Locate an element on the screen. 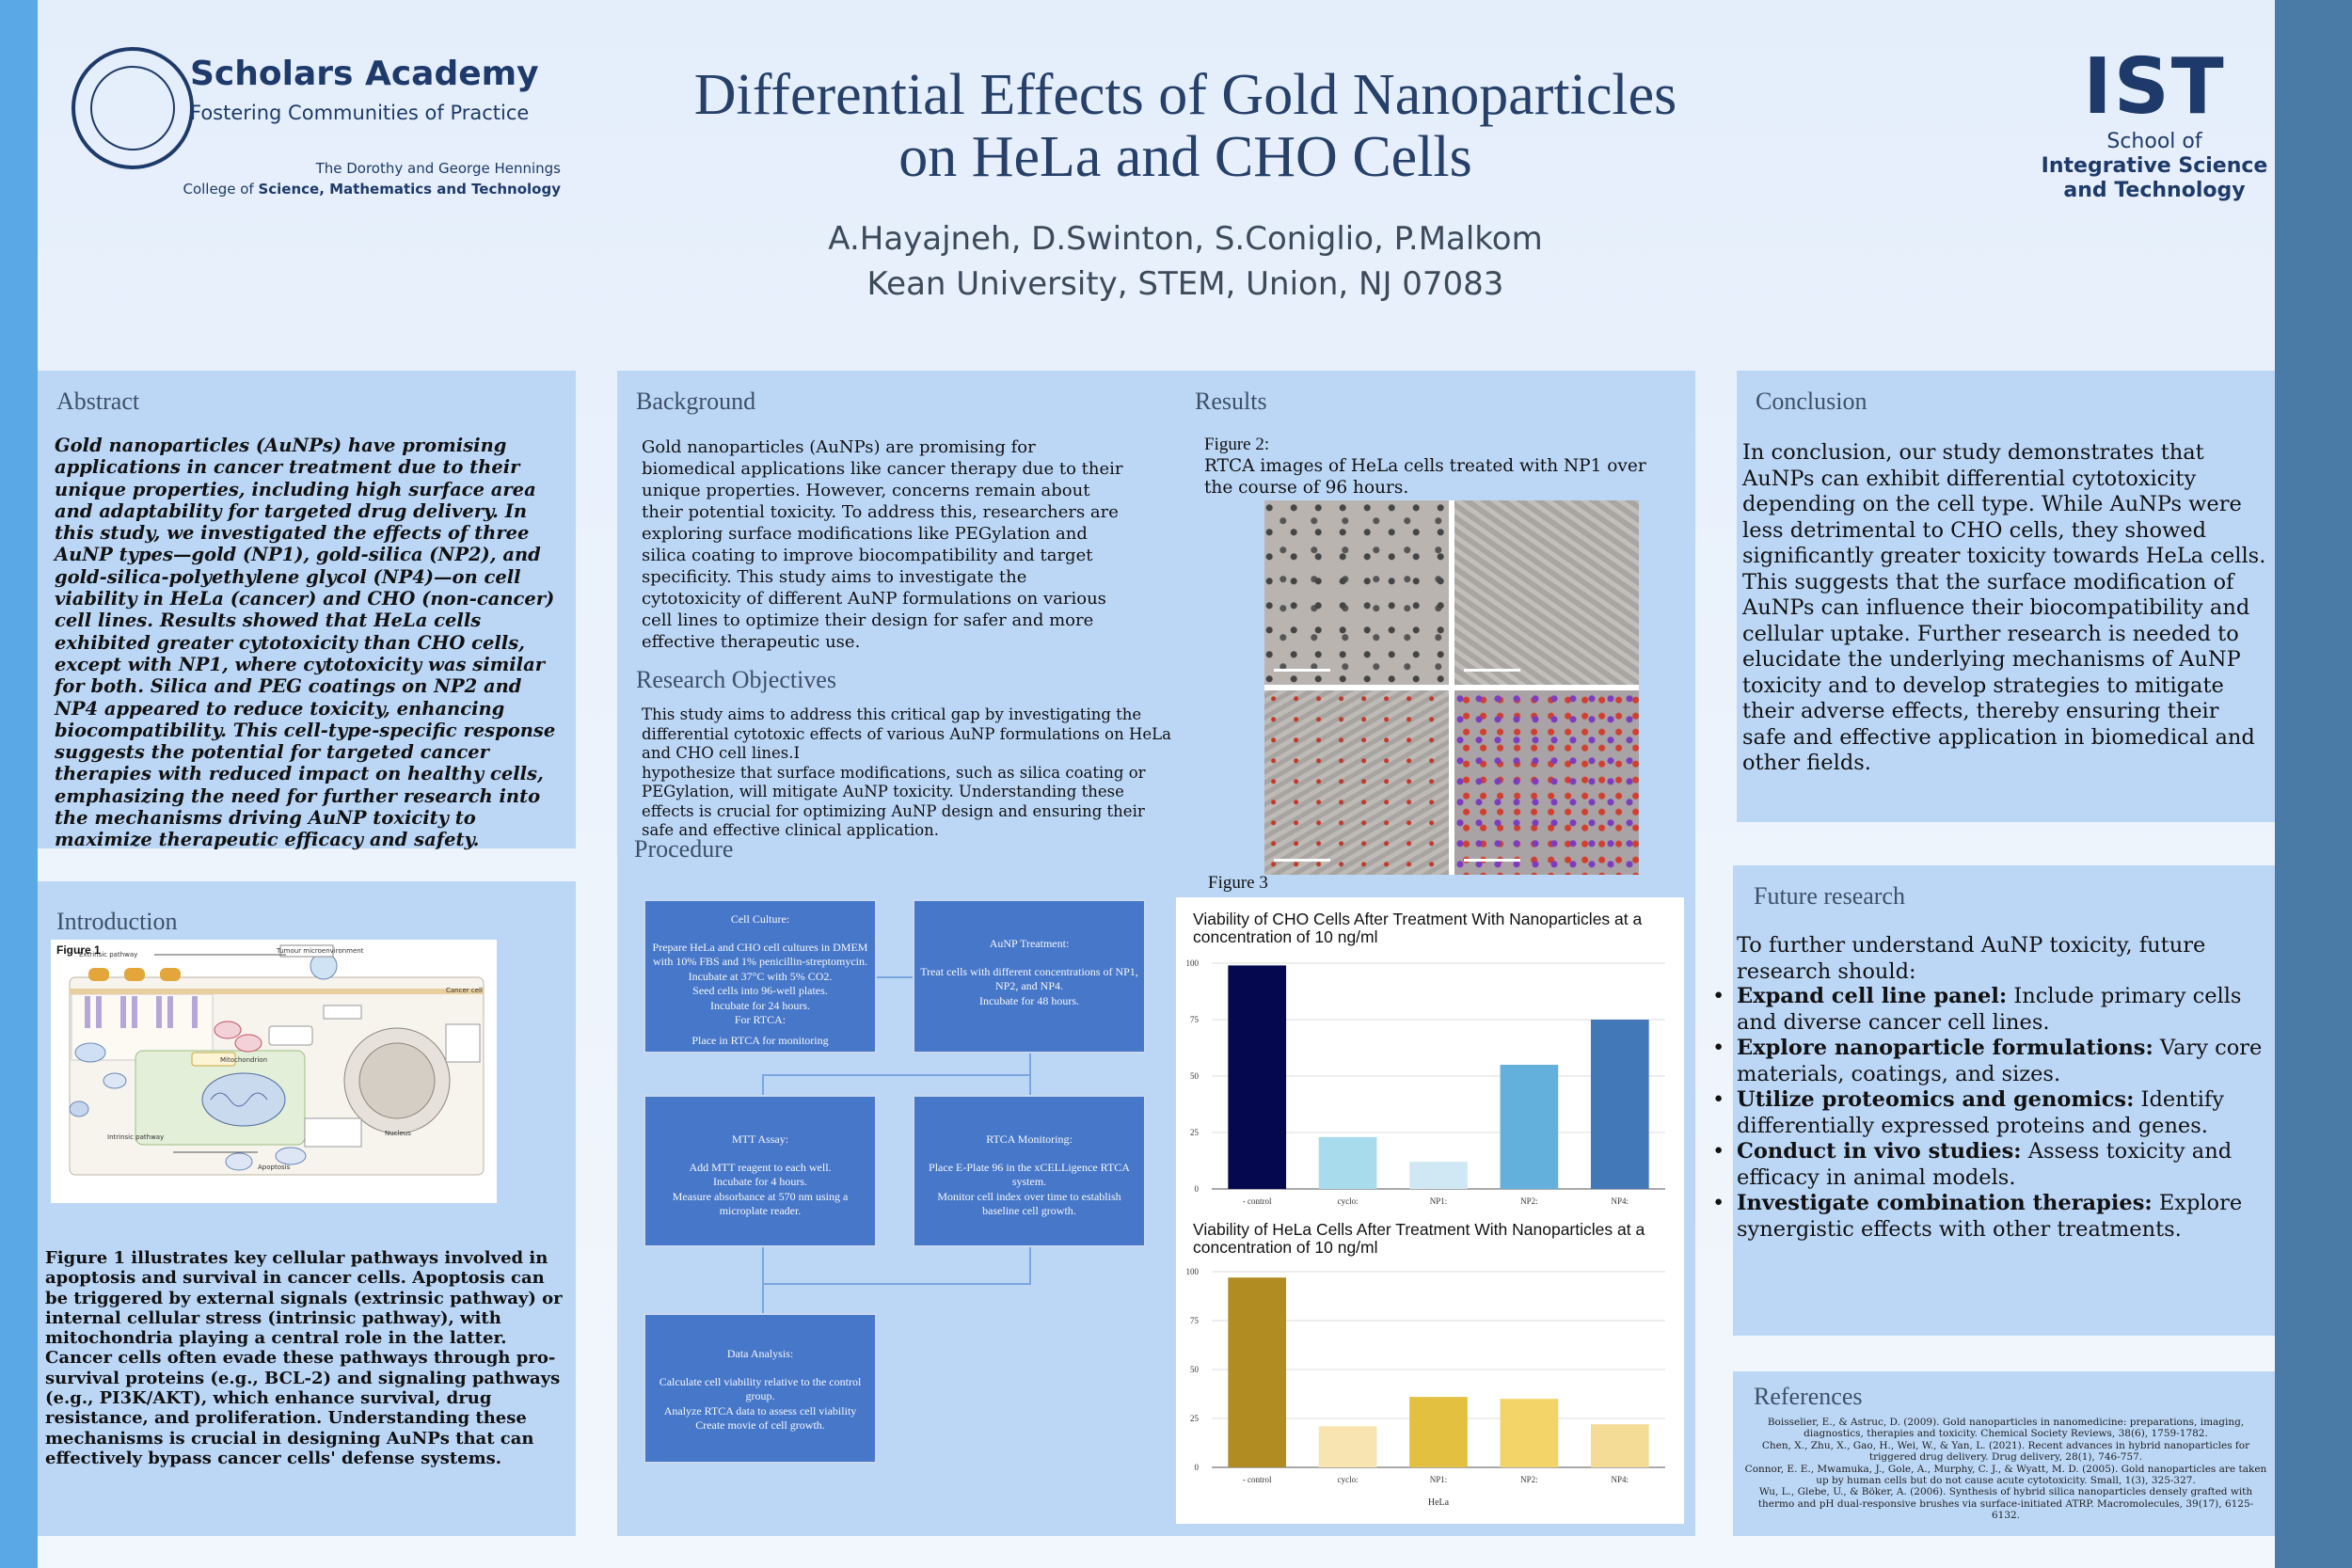 This screenshot has width=2352, height=1568. abstract-heading: Abstract is located at coordinates (98, 401).